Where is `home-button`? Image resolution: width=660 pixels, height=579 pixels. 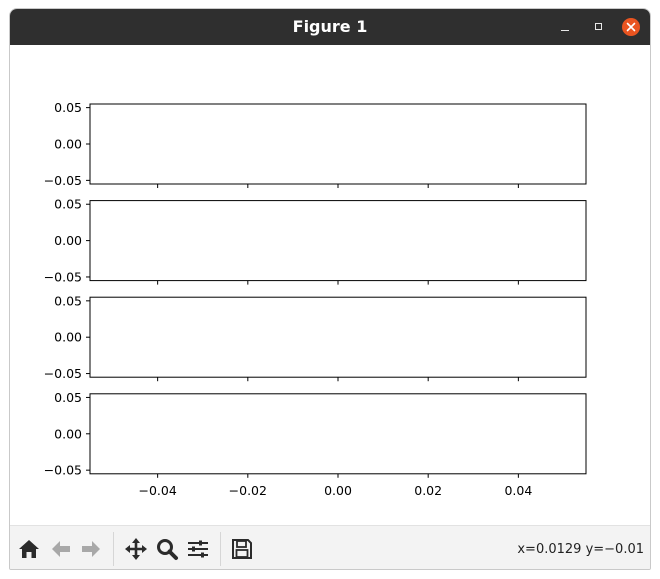
home-button is located at coordinates (29, 549).